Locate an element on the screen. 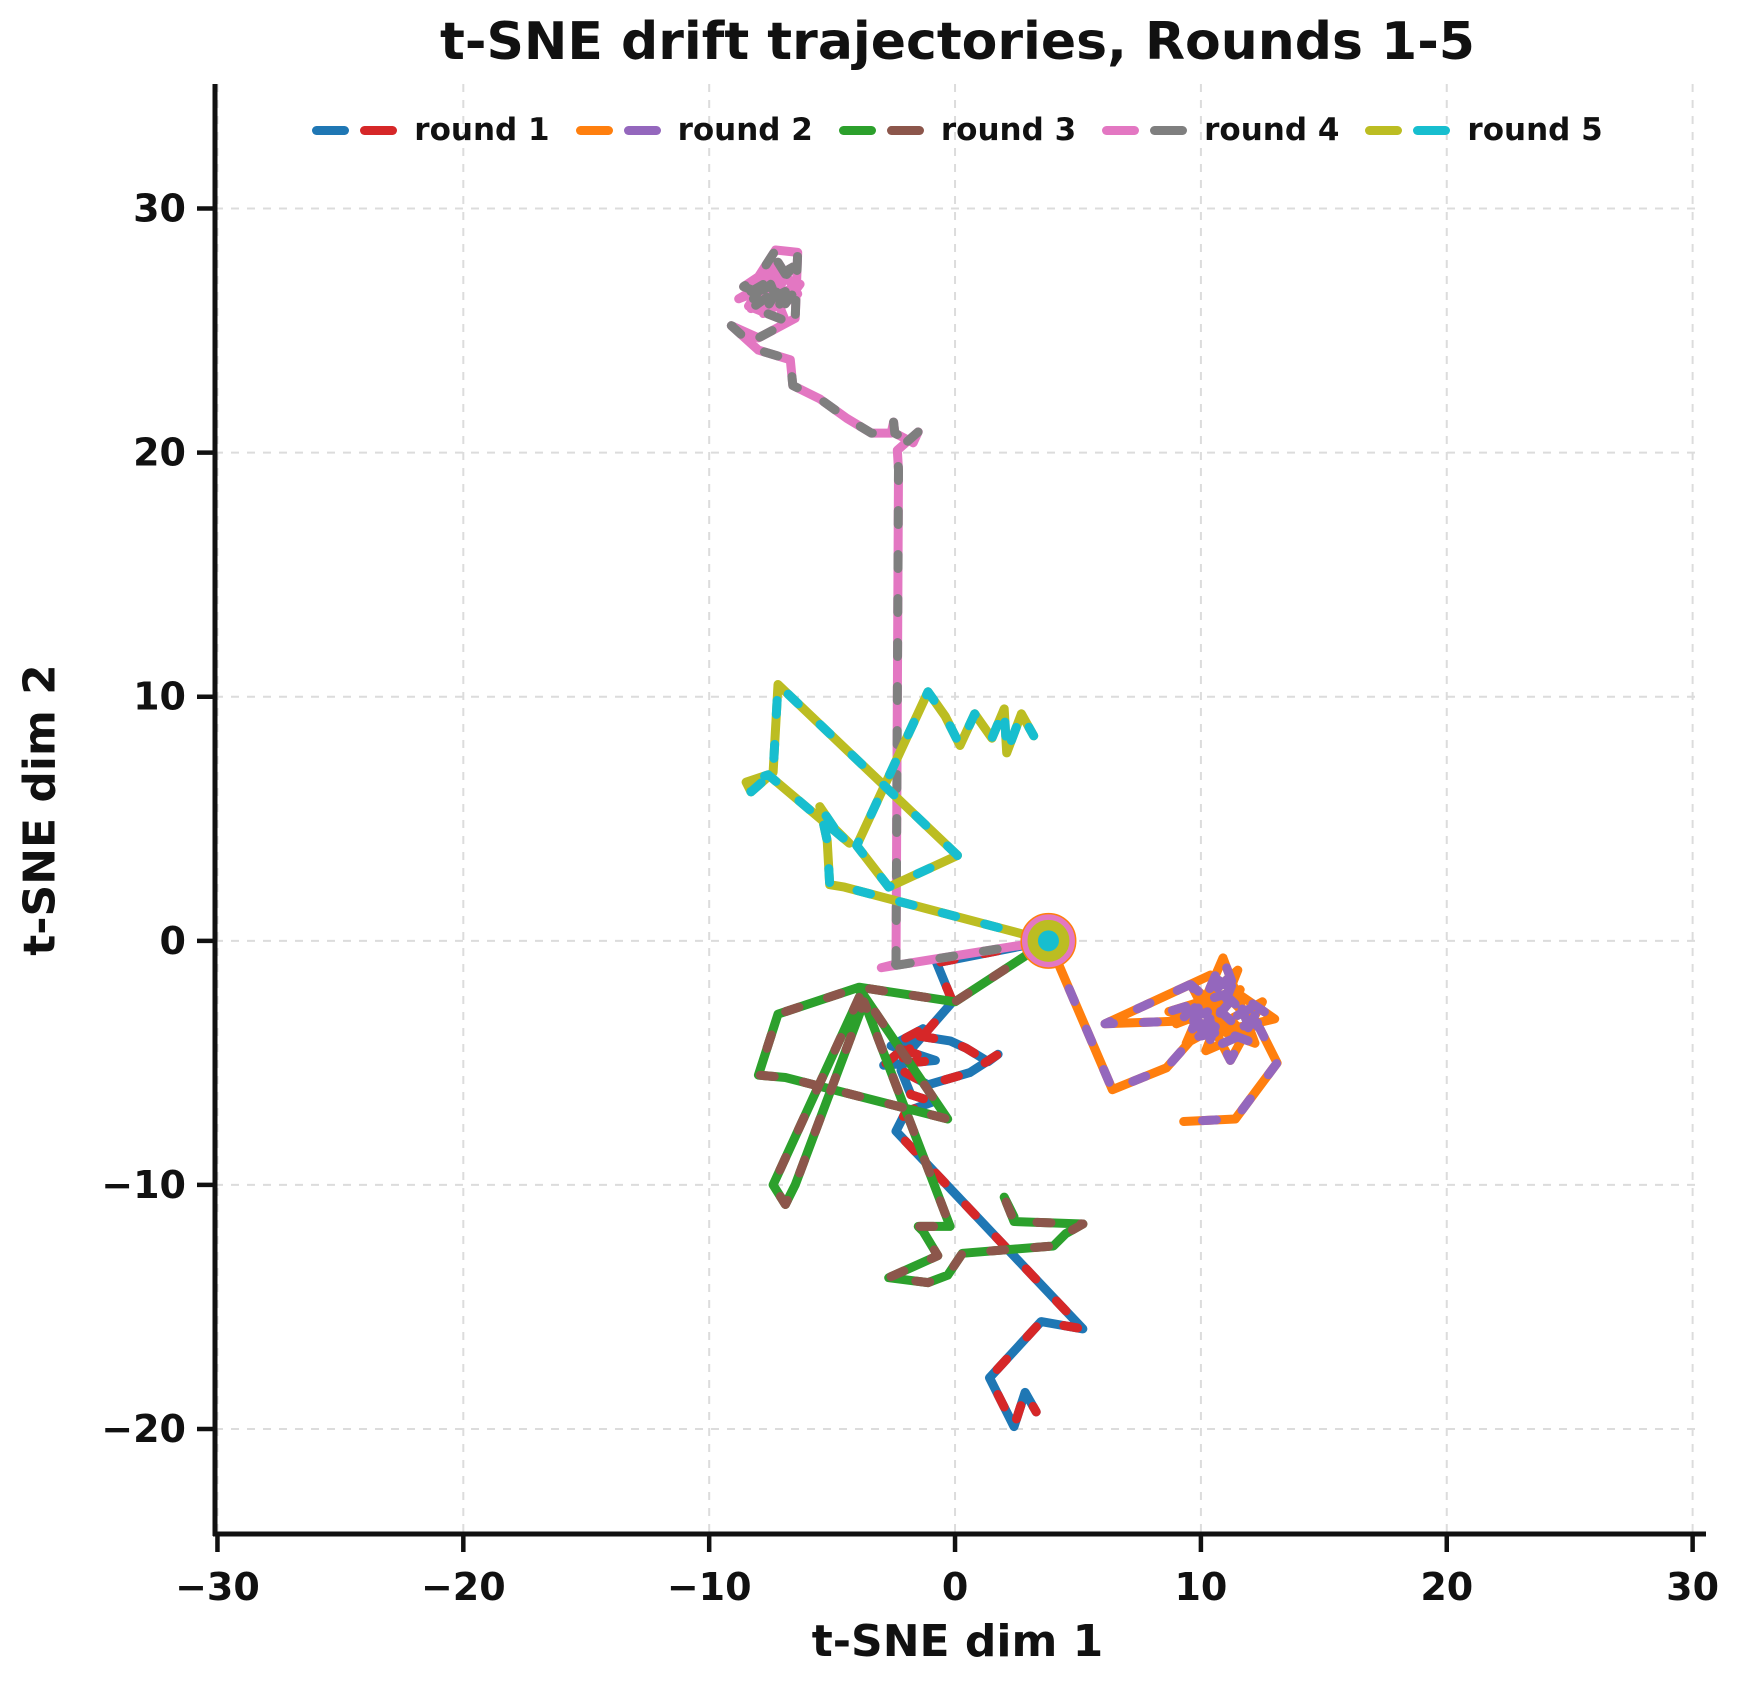 This screenshot has width=1752, height=1698. legend-label: round 5 is located at coordinates (1535, 130).